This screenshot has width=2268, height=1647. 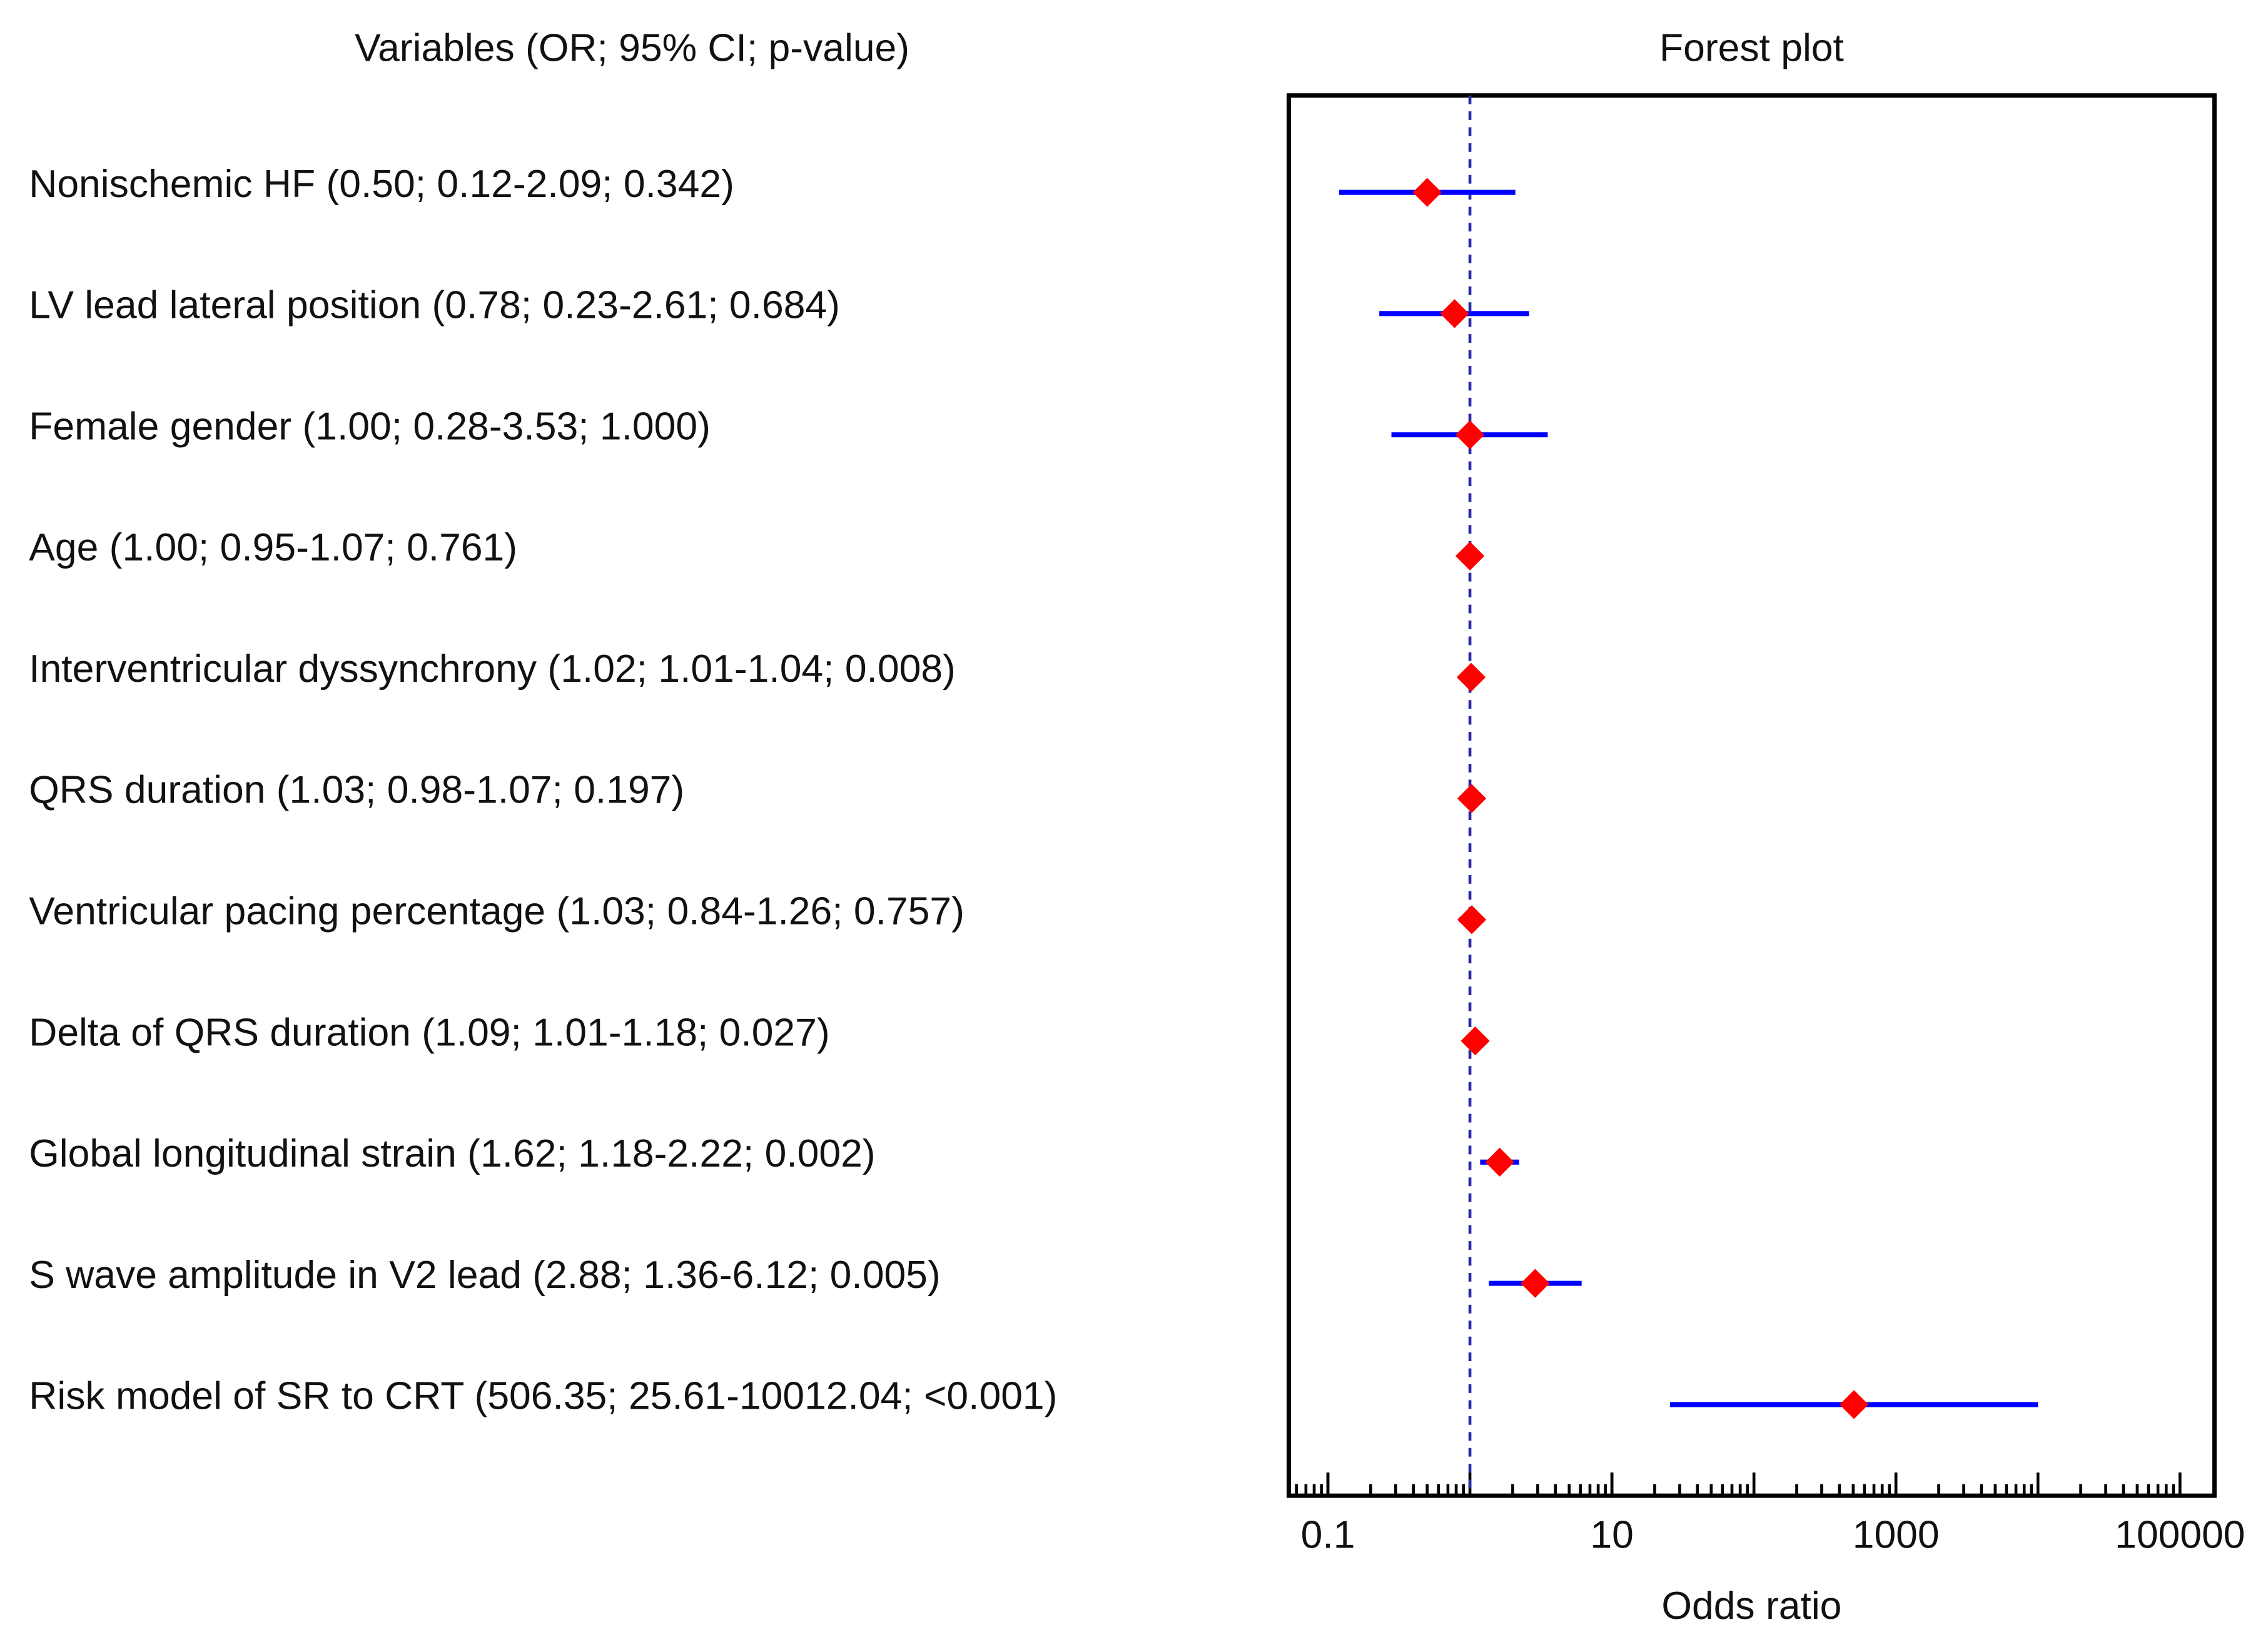 I want to click on row-label: Nonischemic HF (0.50; 0.12-2.09; 0.342), so click(x=381, y=184).